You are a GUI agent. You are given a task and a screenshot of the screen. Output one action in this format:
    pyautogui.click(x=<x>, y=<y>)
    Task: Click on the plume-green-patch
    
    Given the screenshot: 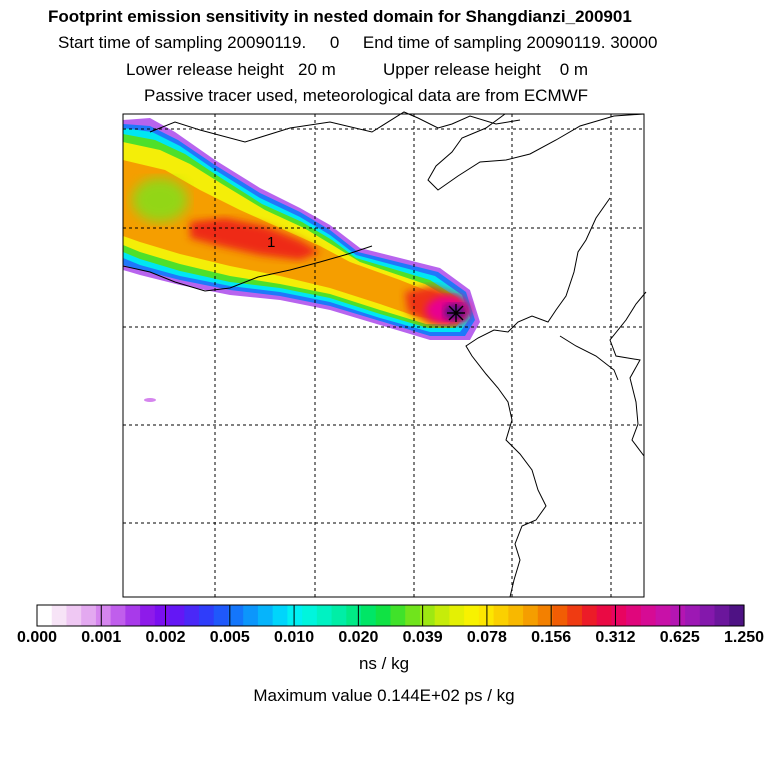 What is the action you would take?
    pyautogui.click(x=160, y=200)
    